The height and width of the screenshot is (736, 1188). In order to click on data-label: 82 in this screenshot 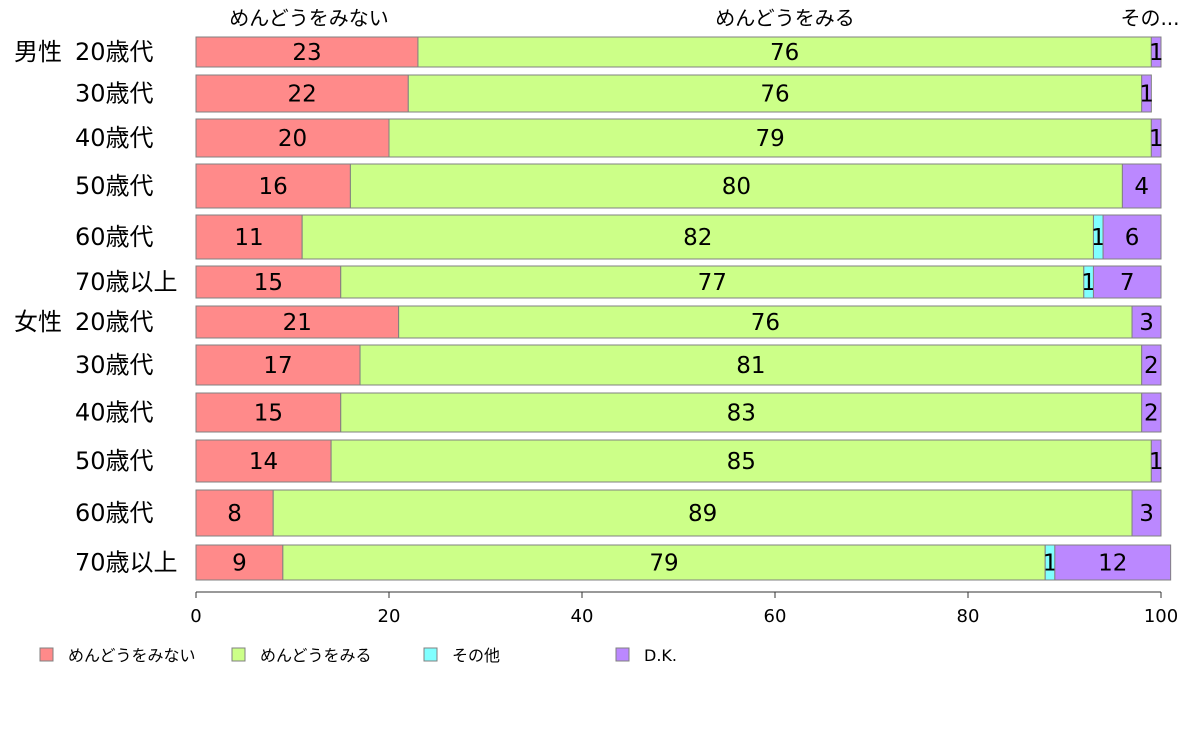, I will do `click(697, 238)`.